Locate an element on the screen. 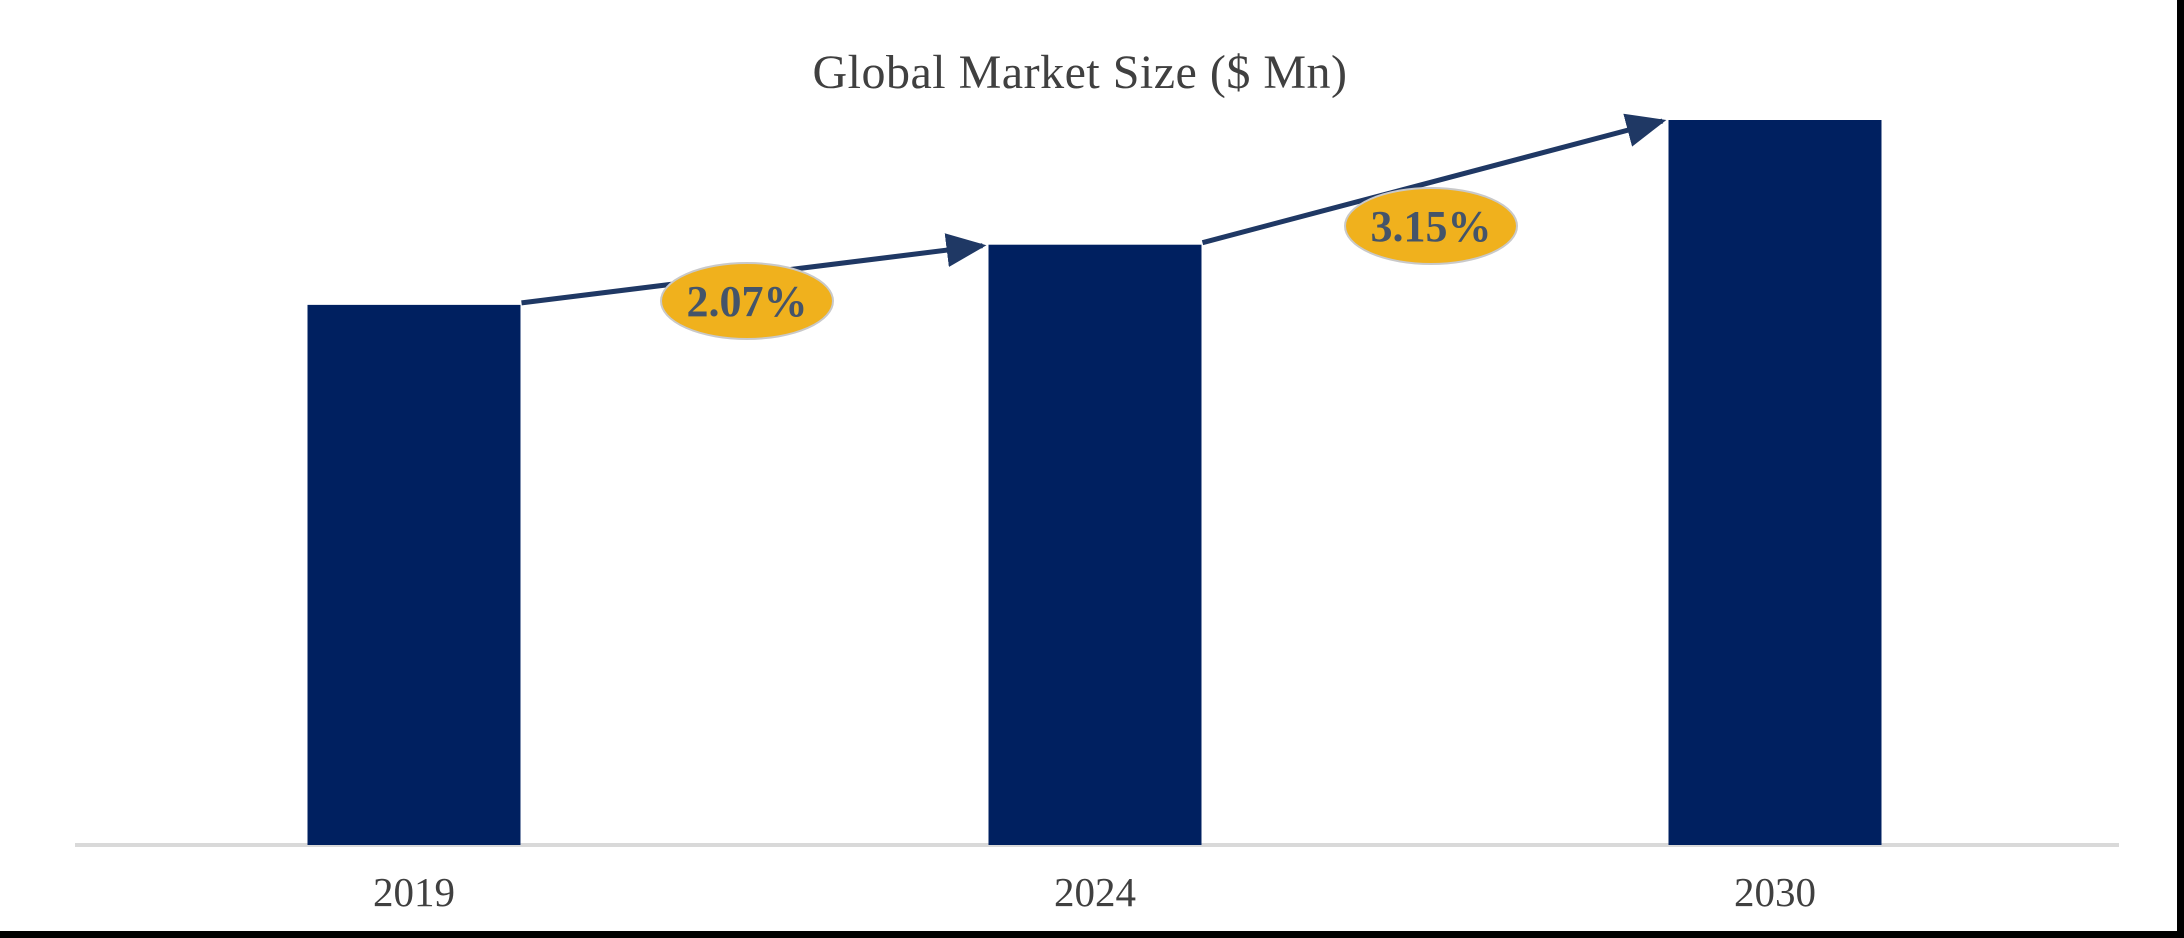 This screenshot has width=2184, height=938. bar-2024 is located at coordinates (1095, 544).